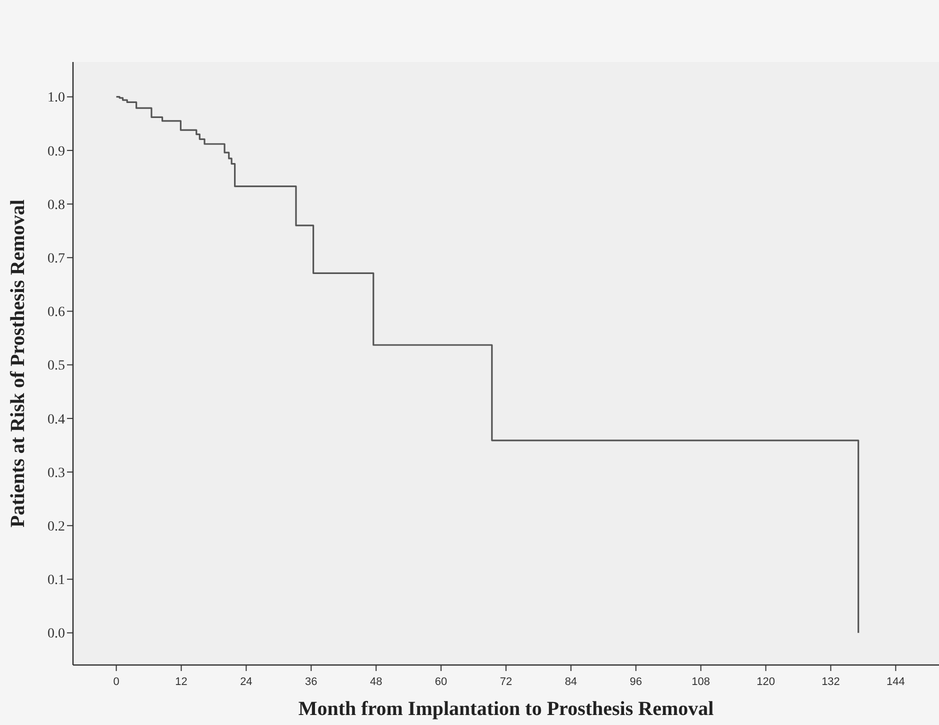 The width and height of the screenshot is (939, 725). What do you see at coordinates (701, 682) in the screenshot?
I see `x-tick-label: 108` at bounding box center [701, 682].